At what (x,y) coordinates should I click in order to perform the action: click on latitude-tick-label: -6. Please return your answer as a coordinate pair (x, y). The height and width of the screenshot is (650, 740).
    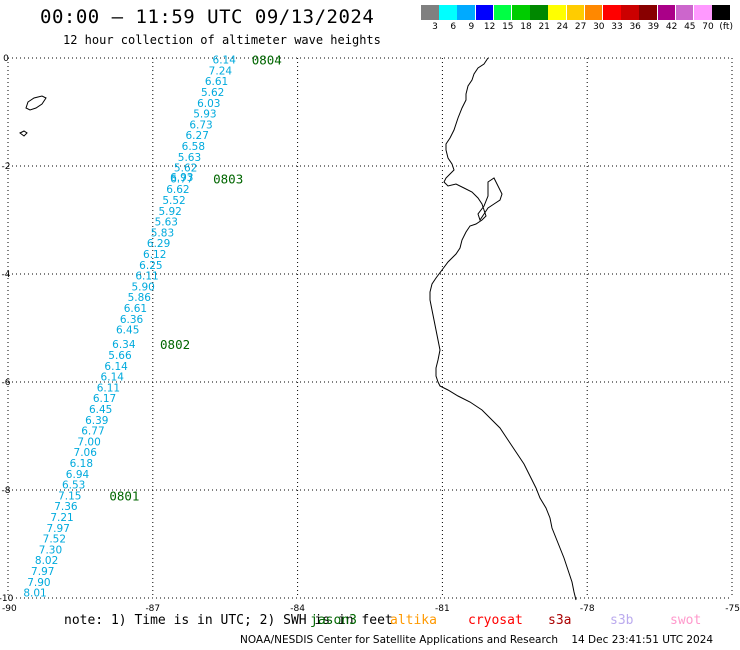
    Looking at the image, I should click on (6, 383).